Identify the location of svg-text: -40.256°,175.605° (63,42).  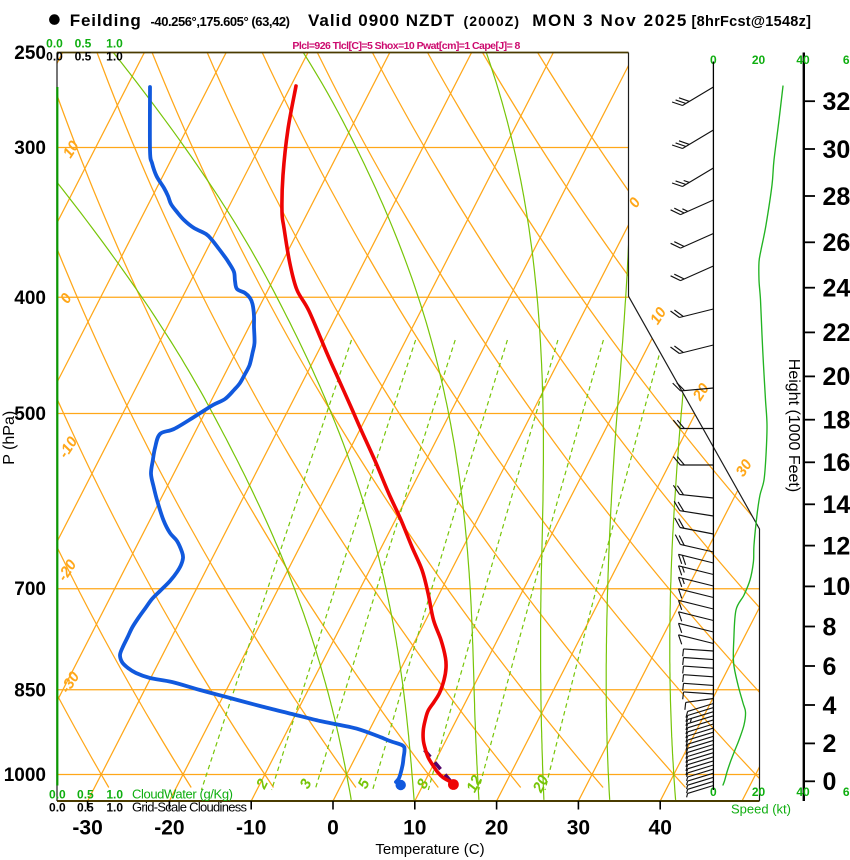
(221, 21).